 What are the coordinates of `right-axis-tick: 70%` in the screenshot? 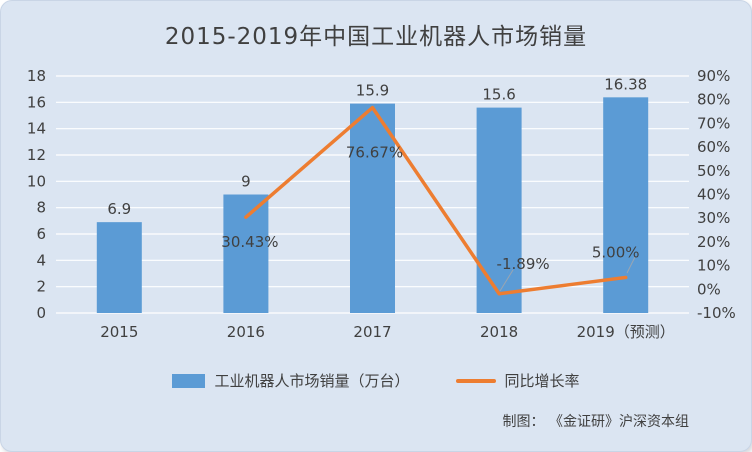 It's located at (713, 123).